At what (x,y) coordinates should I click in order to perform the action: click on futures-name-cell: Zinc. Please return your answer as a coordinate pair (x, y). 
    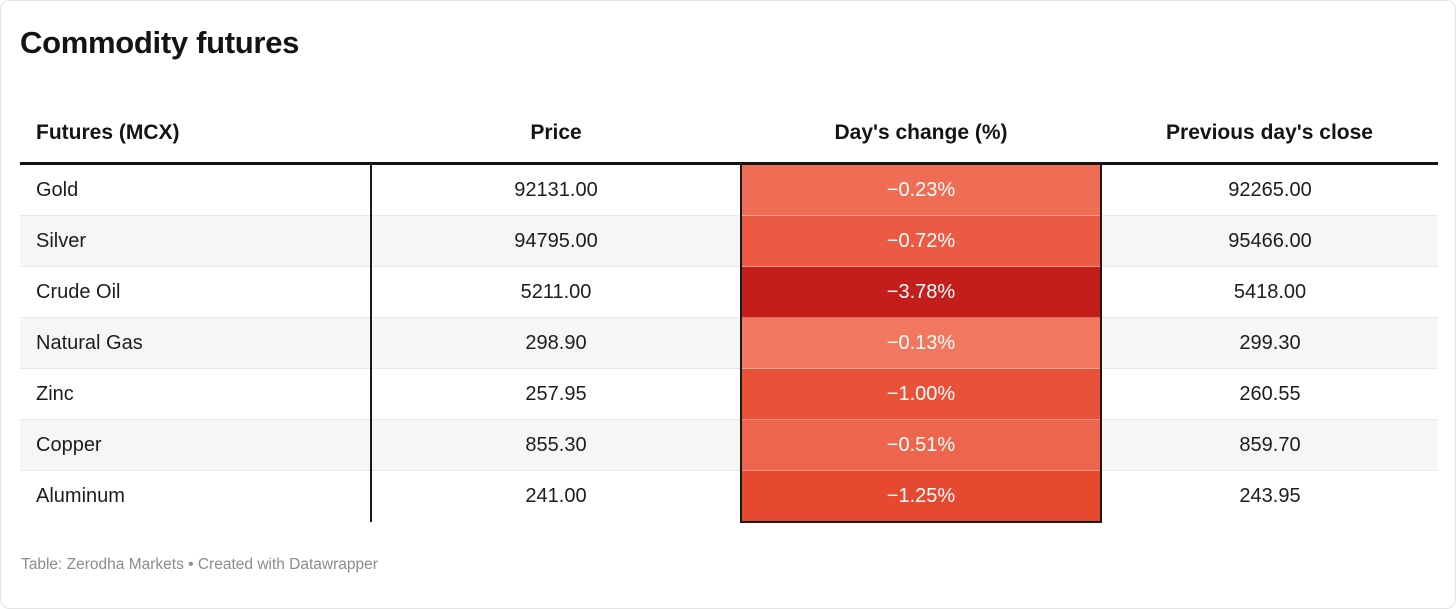
    Looking at the image, I should click on (196, 394).